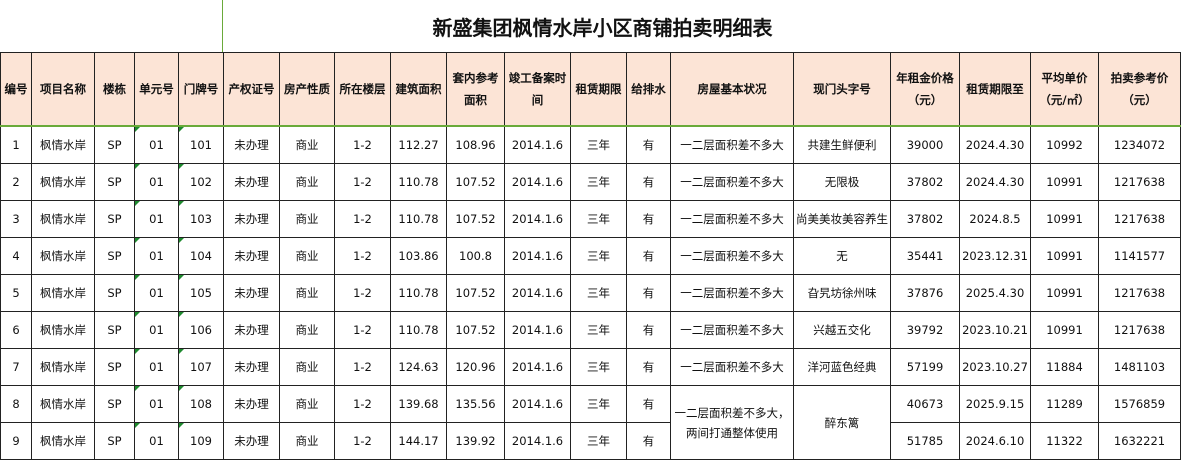  I want to click on table-cell: 40673, so click(925, 404).